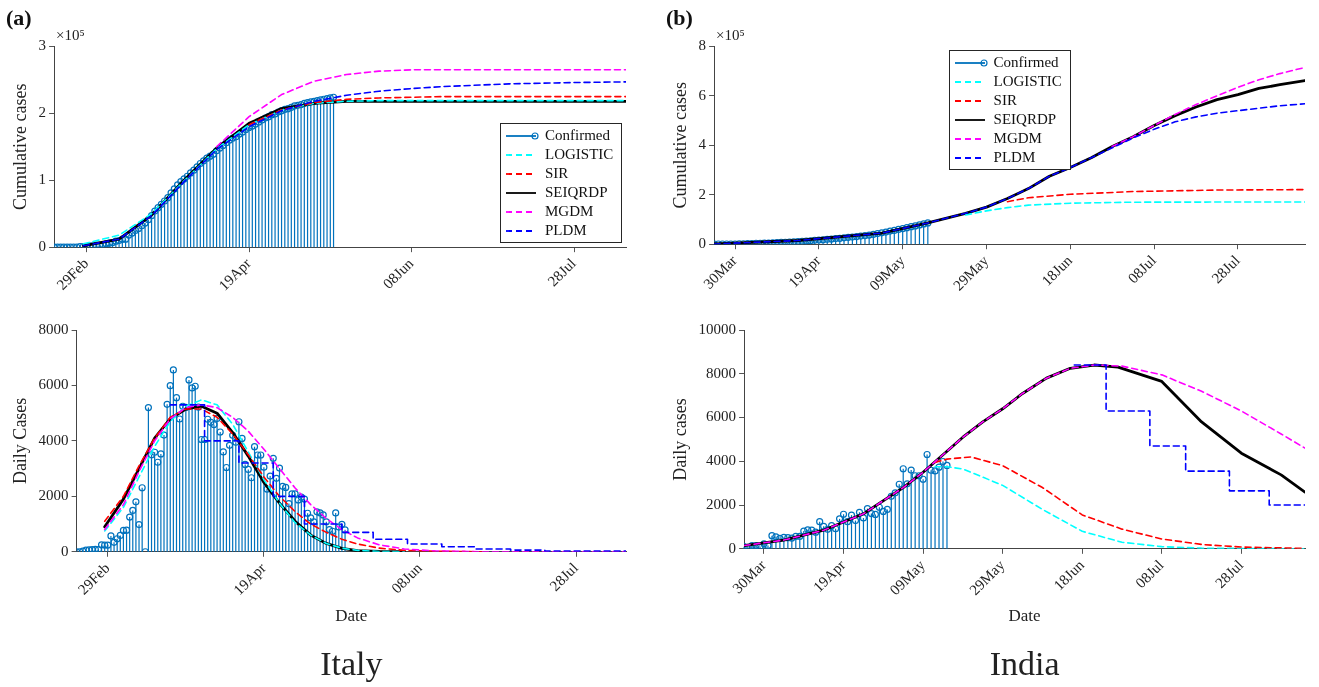 Image resolution: width=1319 pixels, height=687 pixels. Describe the element at coordinates (19, 17) in the screenshot. I see `chart-title: (a)` at that location.